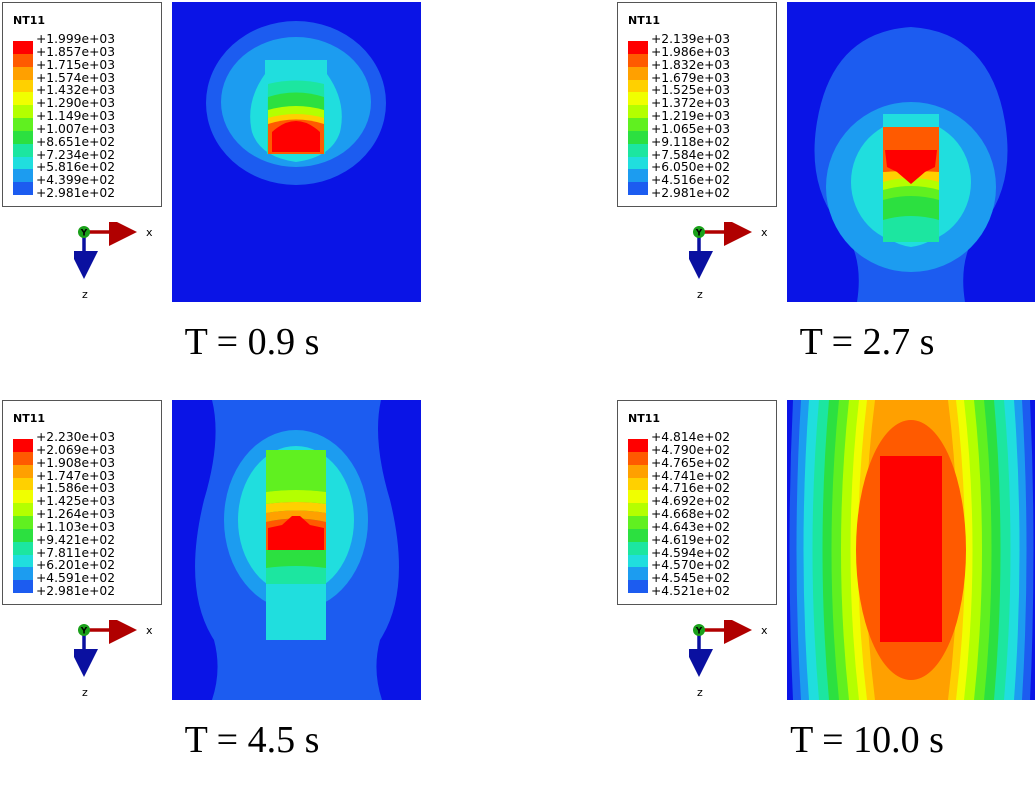 The height and width of the screenshot is (800, 1035). I want to click on legend-value: +4.619e+02, so click(691, 539).